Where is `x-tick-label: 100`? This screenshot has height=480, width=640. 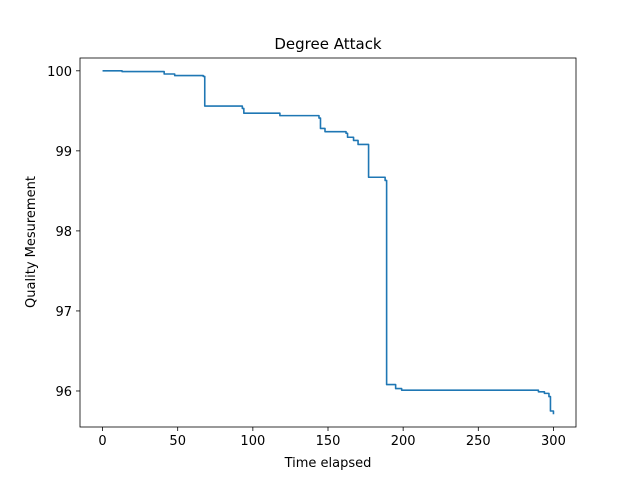 x-tick-label: 100 is located at coordinates (252, 441).